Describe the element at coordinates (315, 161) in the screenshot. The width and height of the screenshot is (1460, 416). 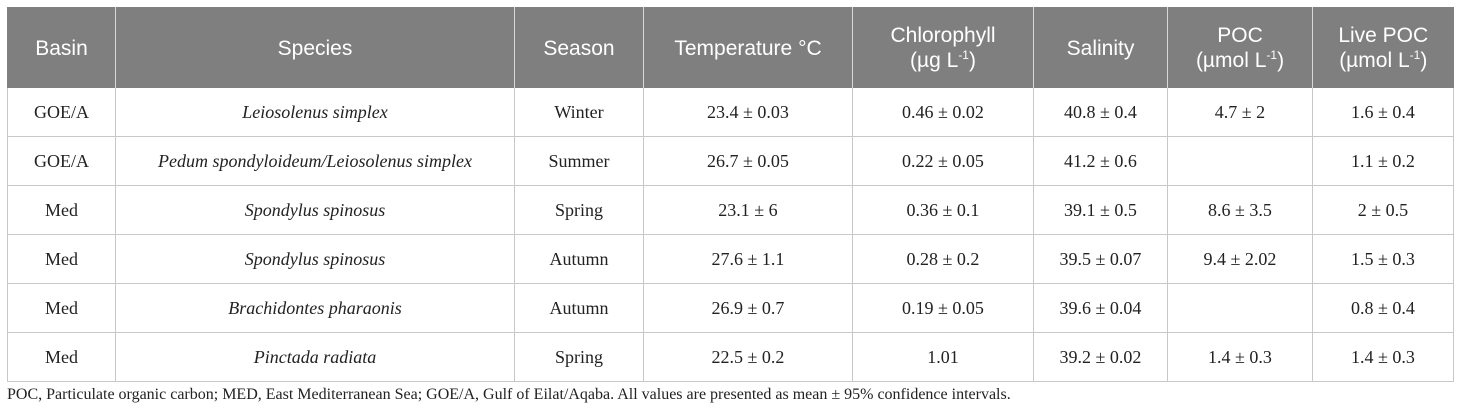
I see `cell-species: Pedum spondyloideum/Leiosolenus simplex` at that location.